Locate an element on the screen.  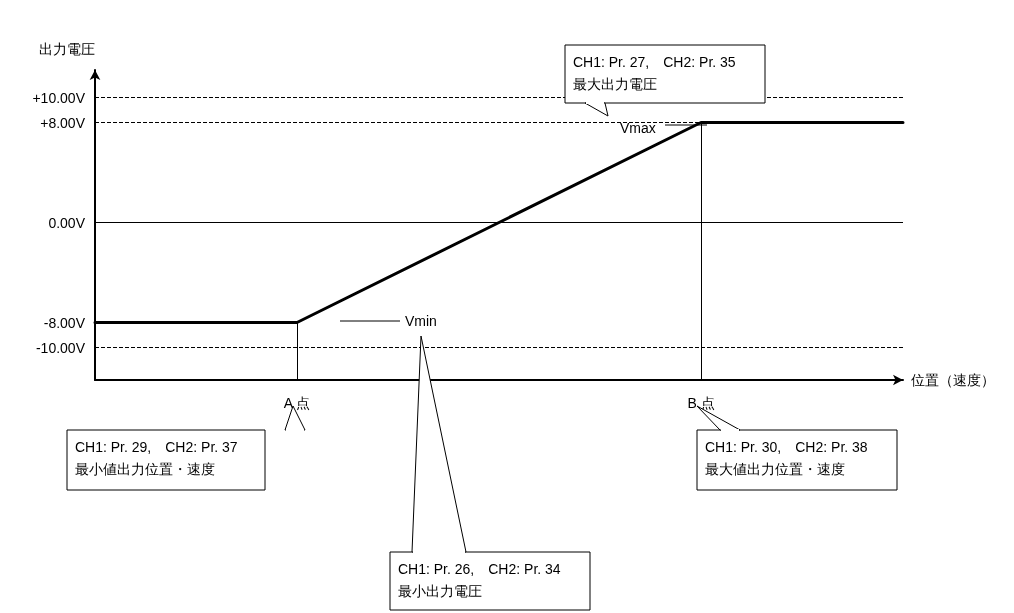
annotation: CH1: Pr. 27, CH2: Pr. 35 最大出力電圧 is located at coordinates (654, 73).